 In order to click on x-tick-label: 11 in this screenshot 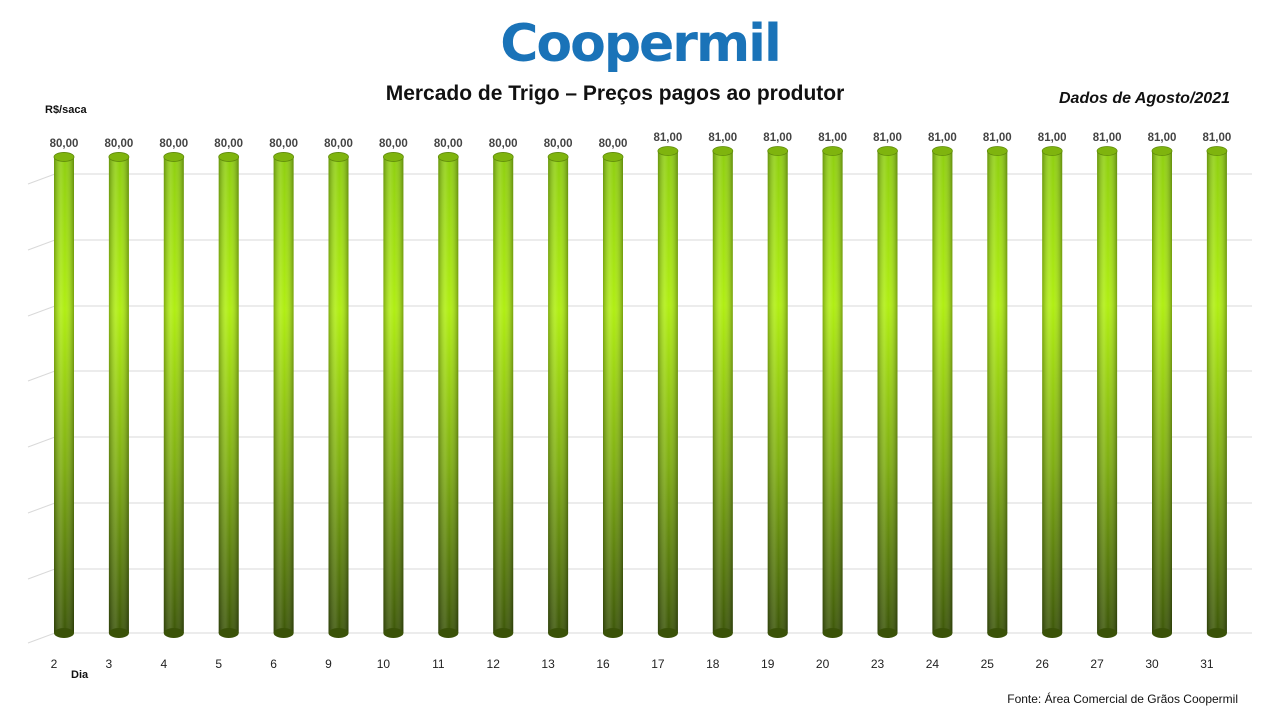, I will do `click(438, 664)`.